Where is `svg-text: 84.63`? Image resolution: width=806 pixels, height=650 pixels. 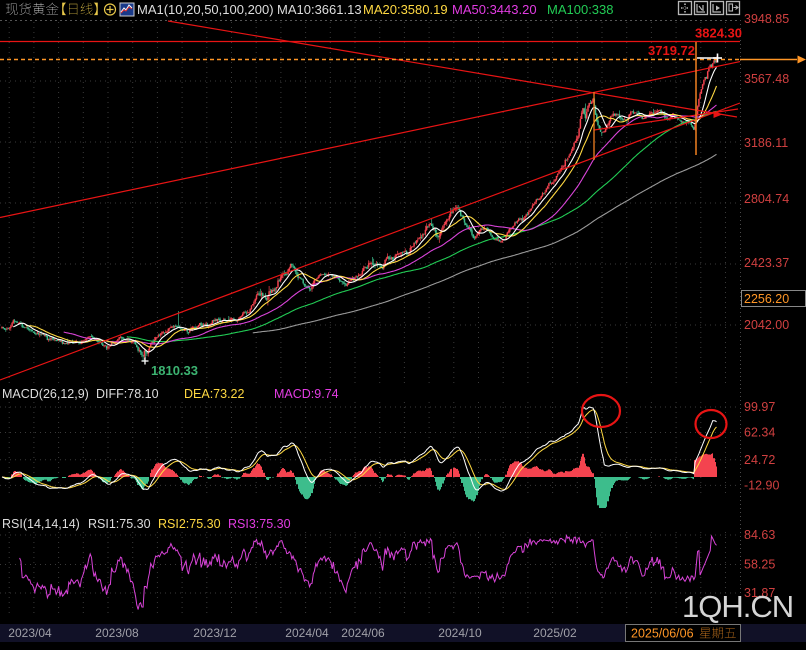 svg-text: 84.63 is located at coordinates (759, 535).